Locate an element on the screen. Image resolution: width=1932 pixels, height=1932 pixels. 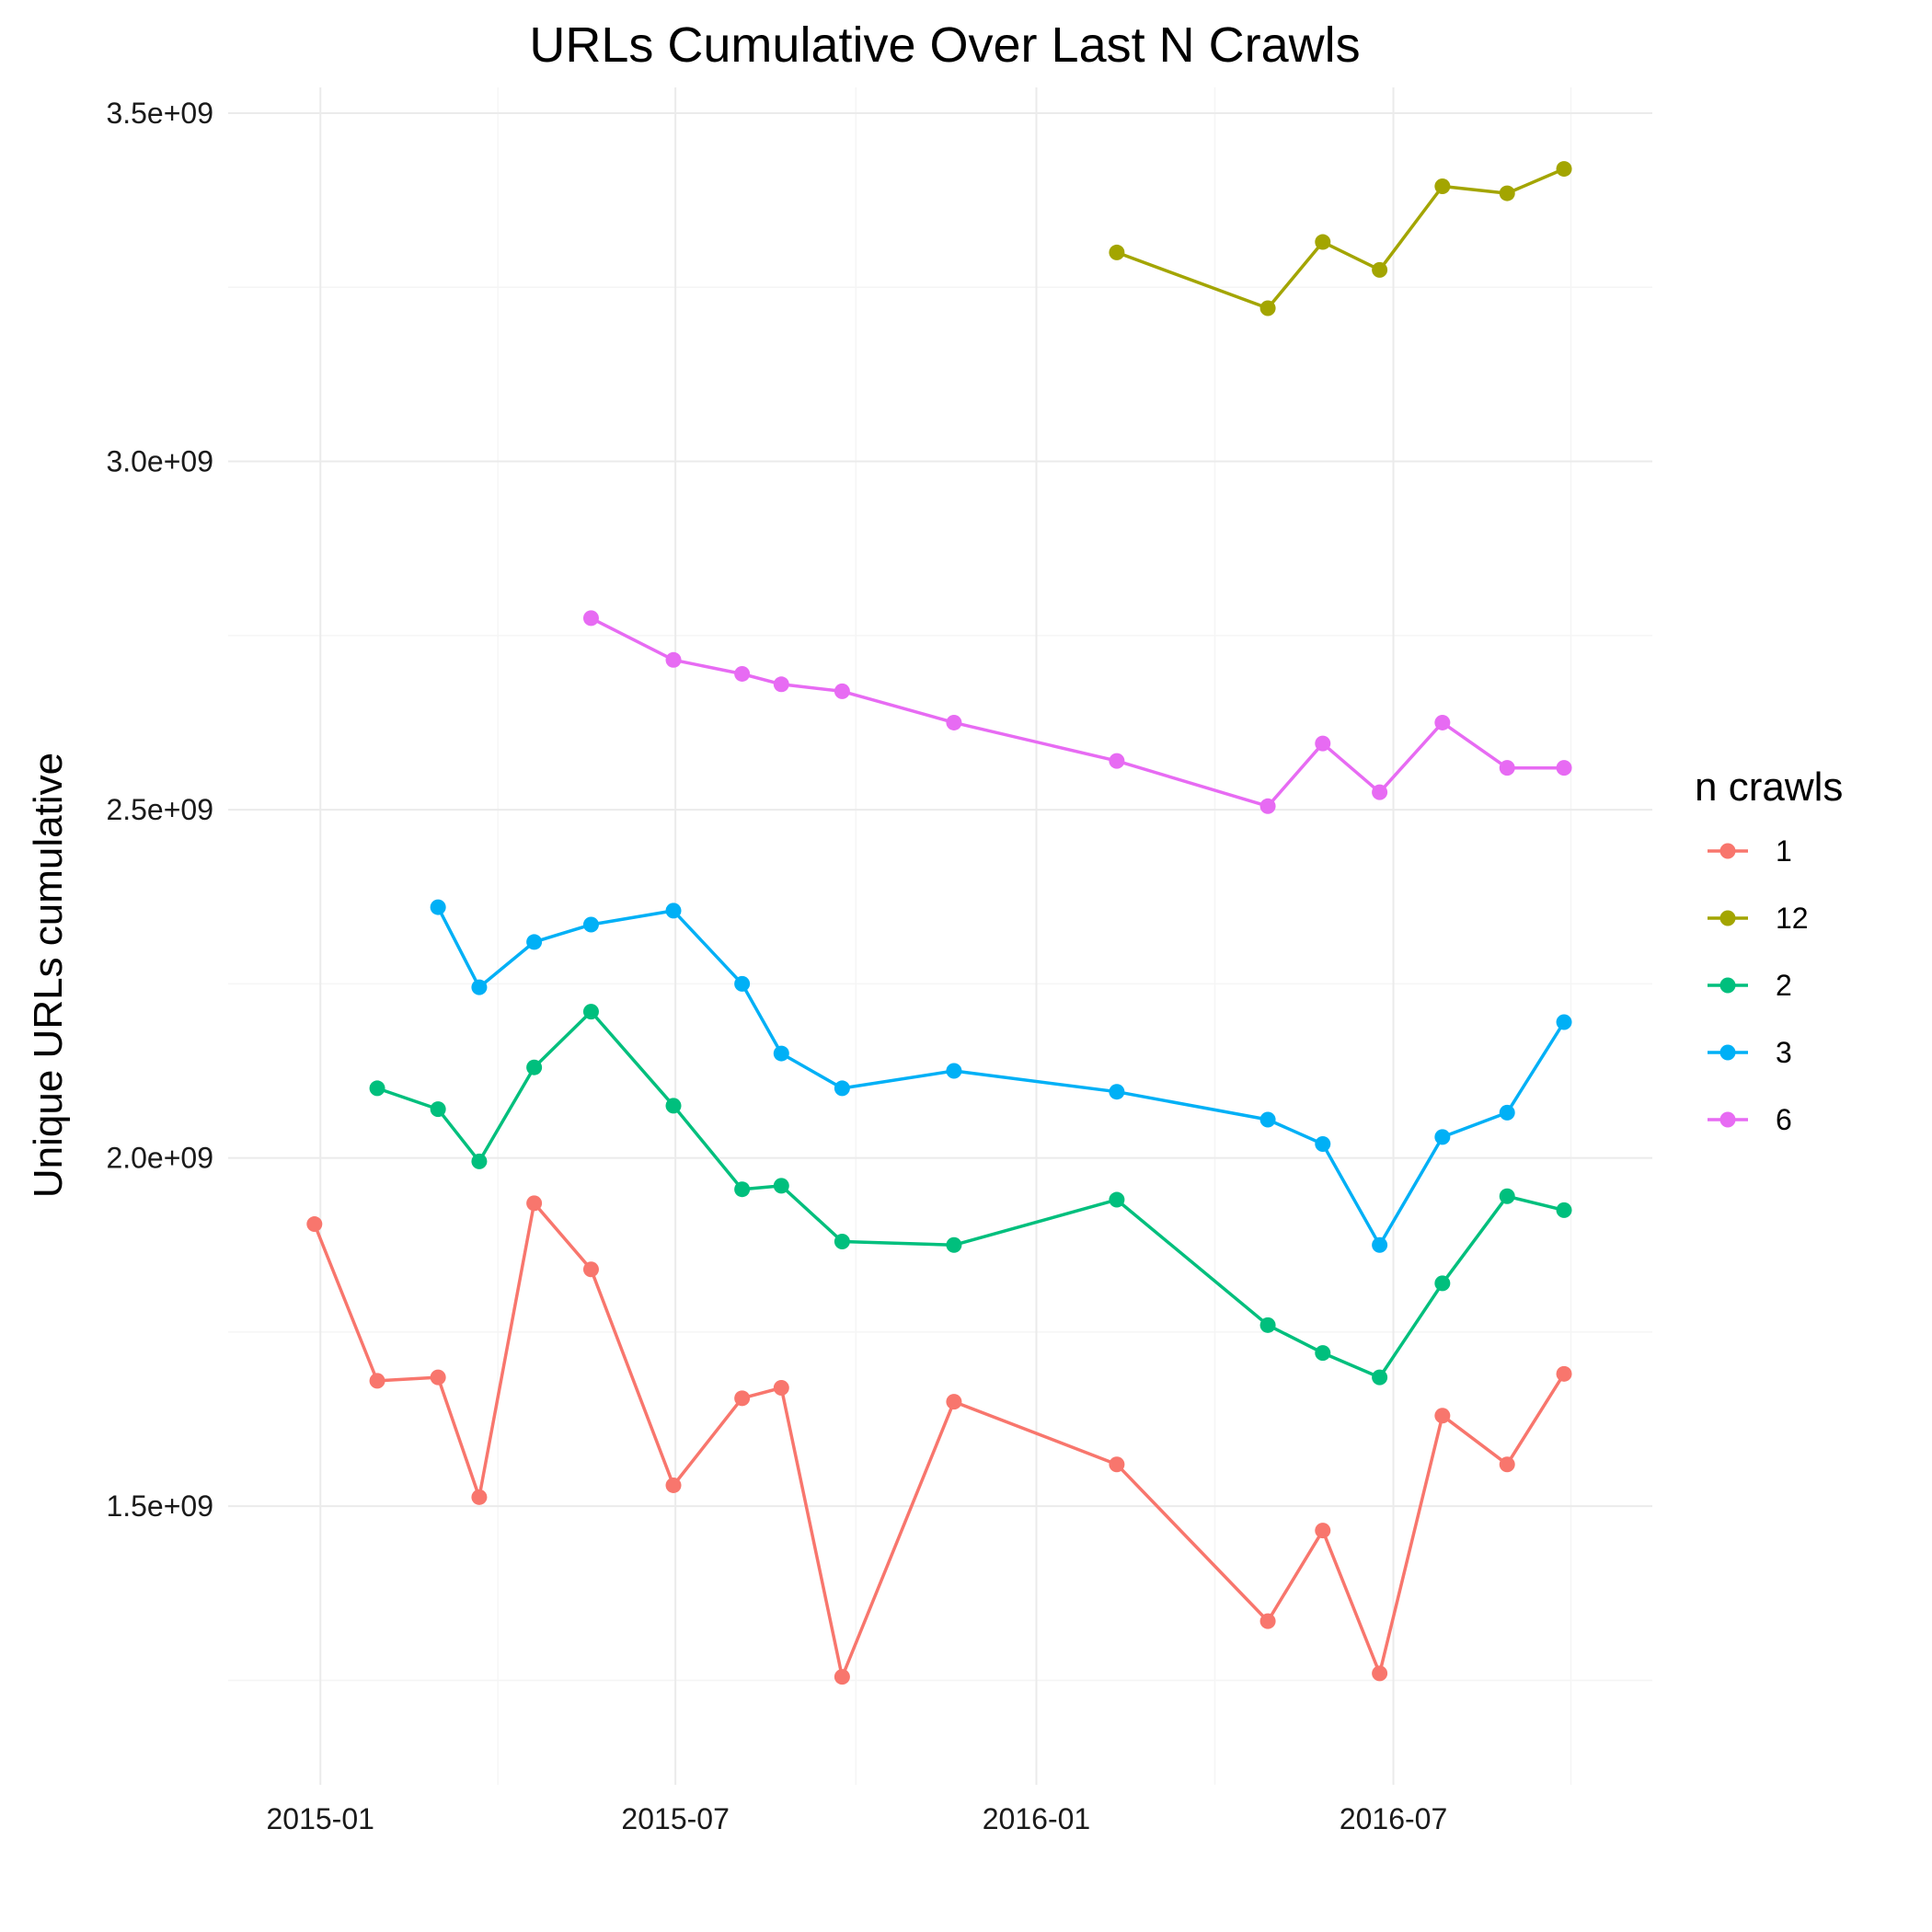
y-tick-label: 2.5e+09 is located at coordinates (159, 809).